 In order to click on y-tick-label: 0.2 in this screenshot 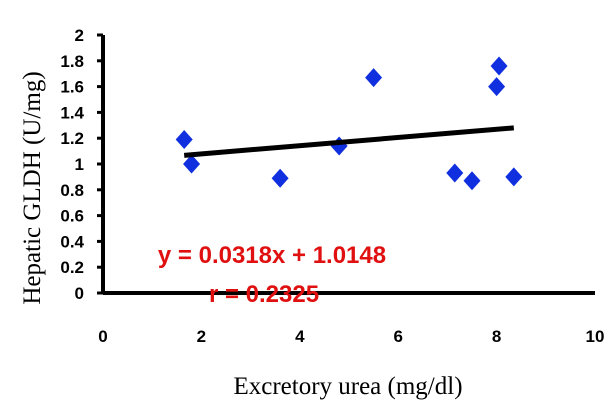, I will do `click(72, 267)`.